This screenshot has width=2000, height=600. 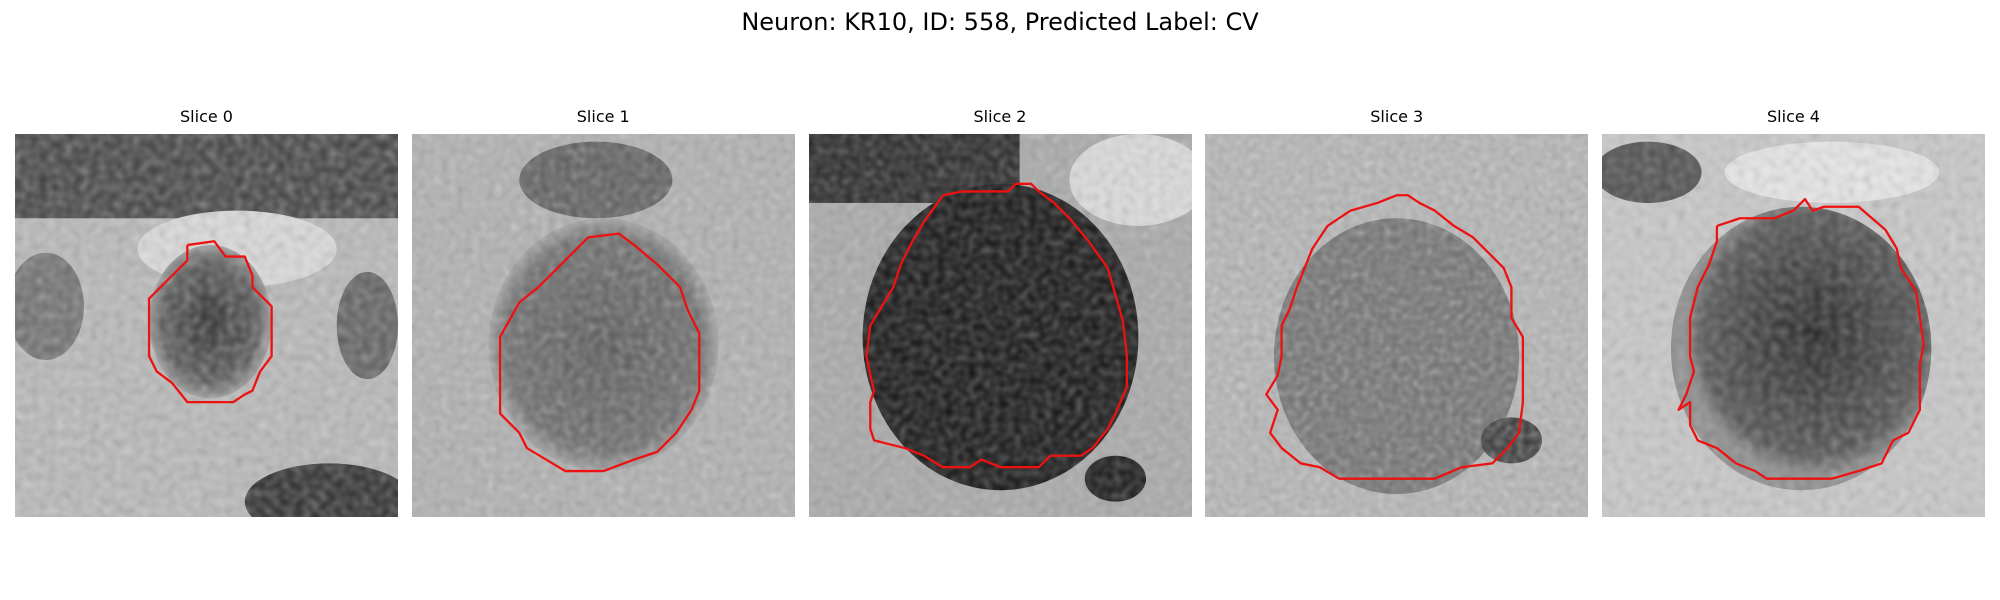 I want to click on slice-panel-1: Slice 1, so click(x=603, y=313).